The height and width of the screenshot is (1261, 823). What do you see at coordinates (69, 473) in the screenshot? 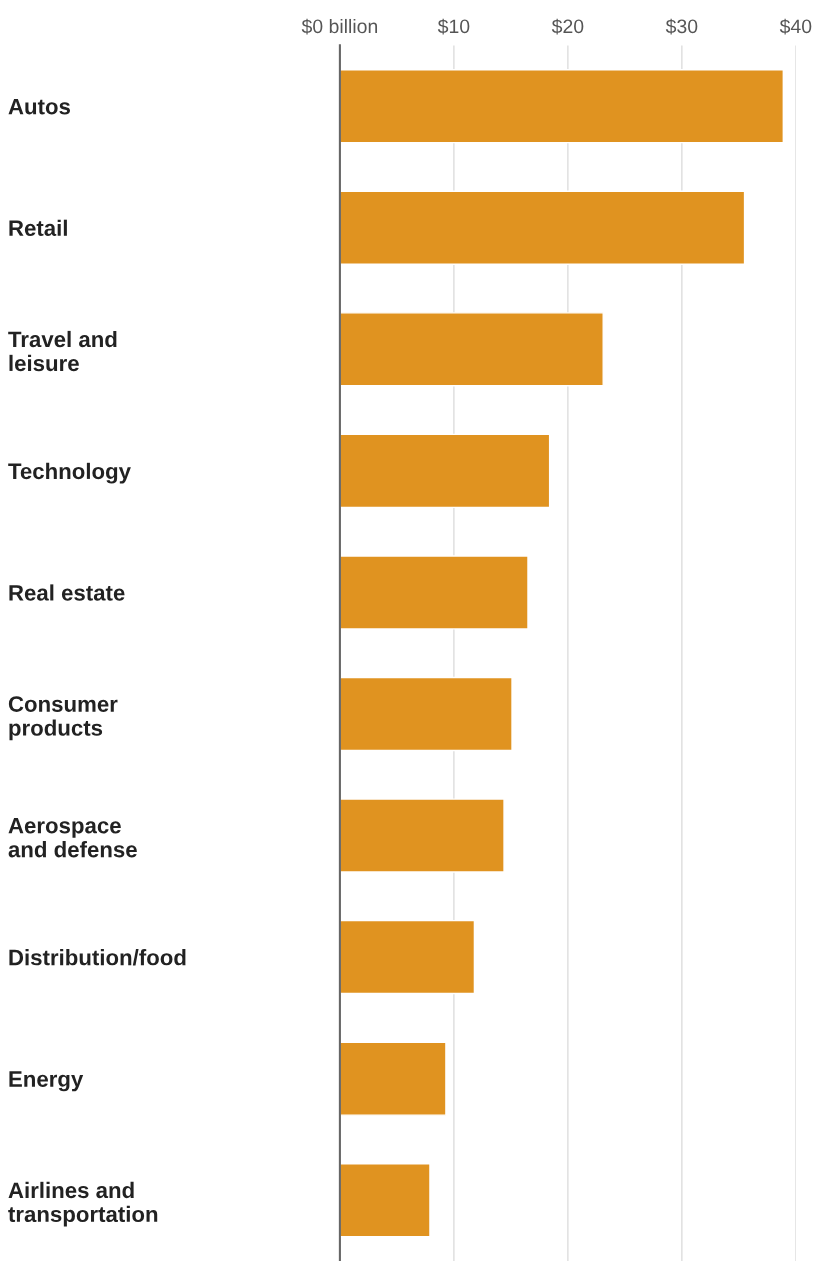
I see `y-tick-label: Technology` at bounding box center [69, 473].